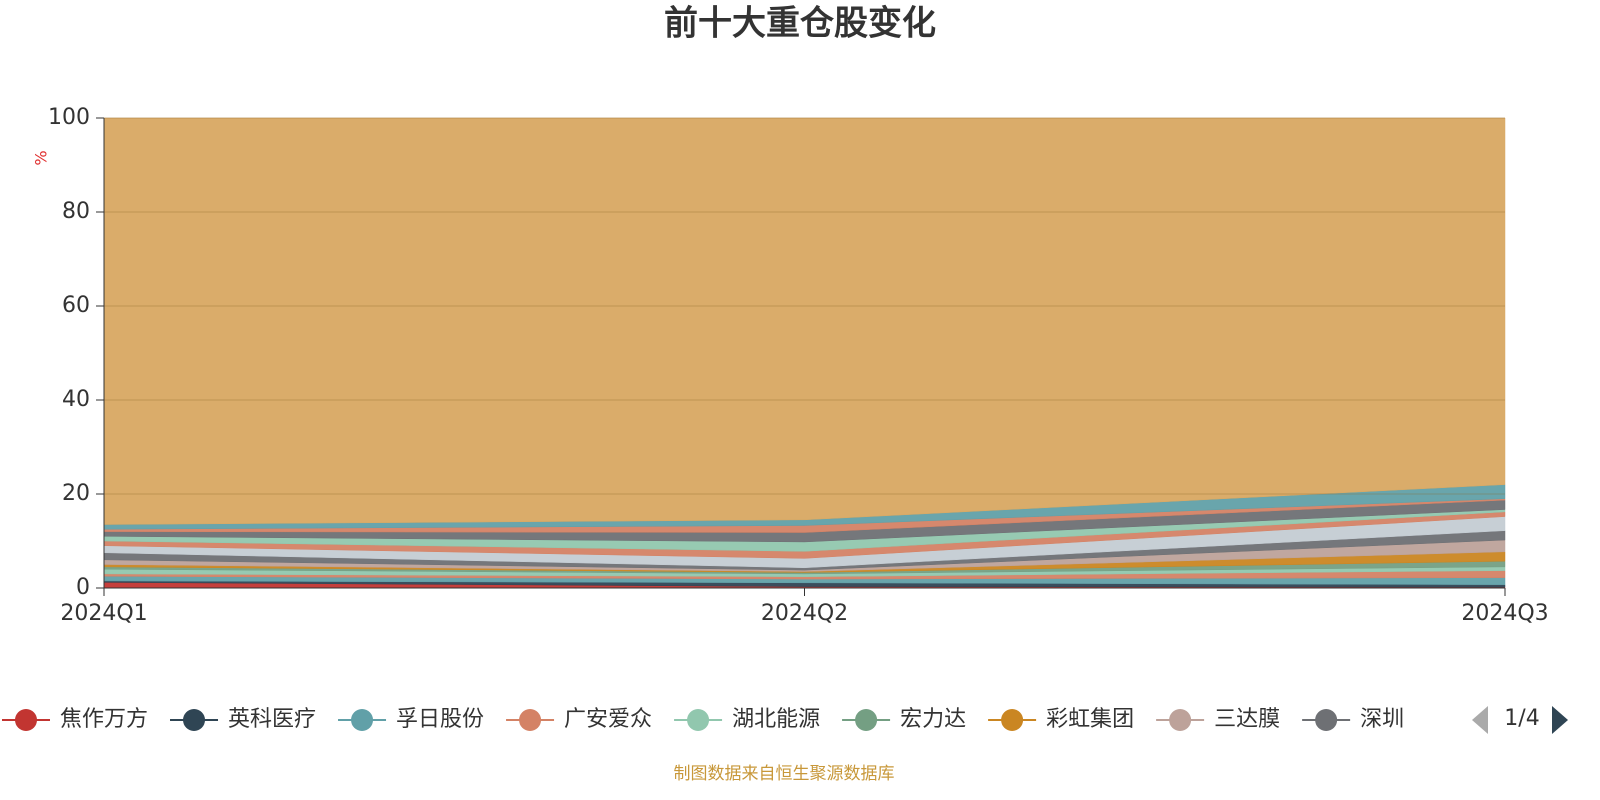 This screenshot has height=800, width=1600. I want to click on legend-next, so click(1560, 720).